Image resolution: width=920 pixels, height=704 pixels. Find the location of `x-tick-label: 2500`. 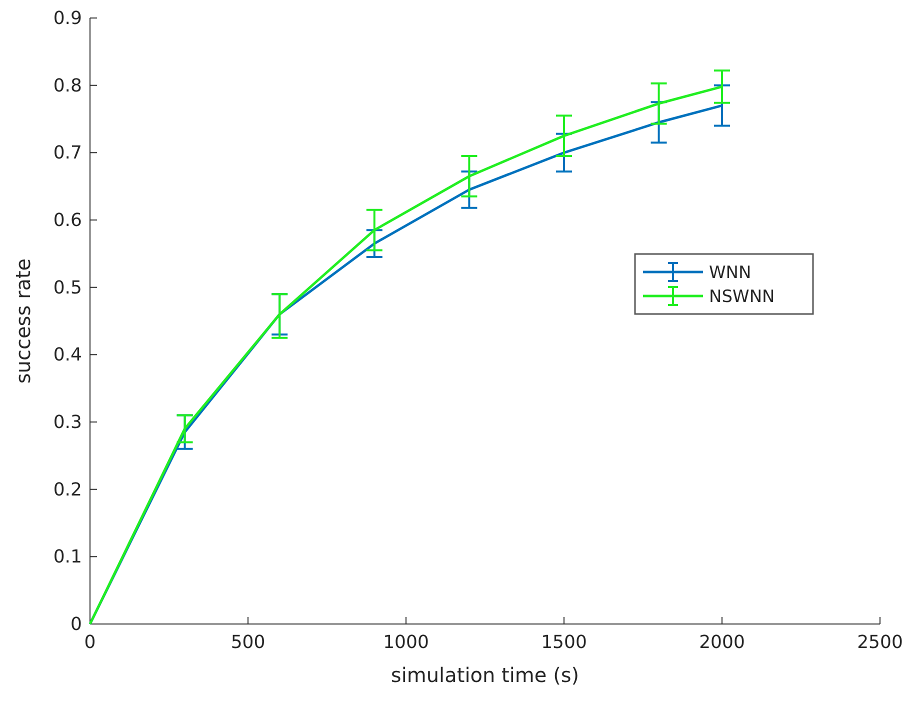

x-tick-label: 2500 is located at coordinates (880, 642).